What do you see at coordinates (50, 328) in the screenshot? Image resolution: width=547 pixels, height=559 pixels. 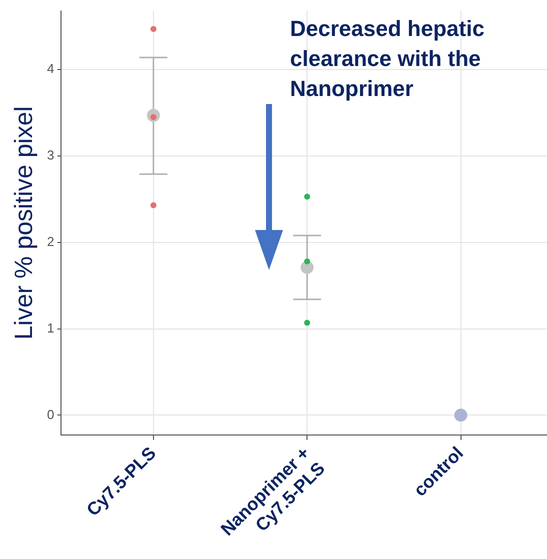 I see `y-tick-label: 1` at bounding box center [50, 328].